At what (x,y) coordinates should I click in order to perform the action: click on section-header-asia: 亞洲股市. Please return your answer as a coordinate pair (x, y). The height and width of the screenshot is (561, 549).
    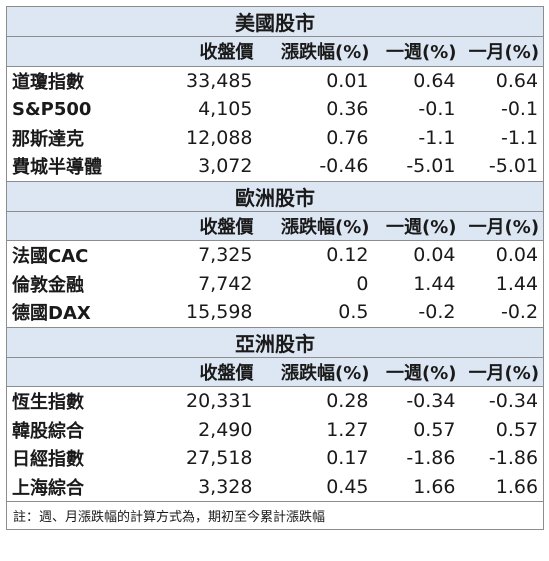
    Looking at the image, I should click on (275, 342).